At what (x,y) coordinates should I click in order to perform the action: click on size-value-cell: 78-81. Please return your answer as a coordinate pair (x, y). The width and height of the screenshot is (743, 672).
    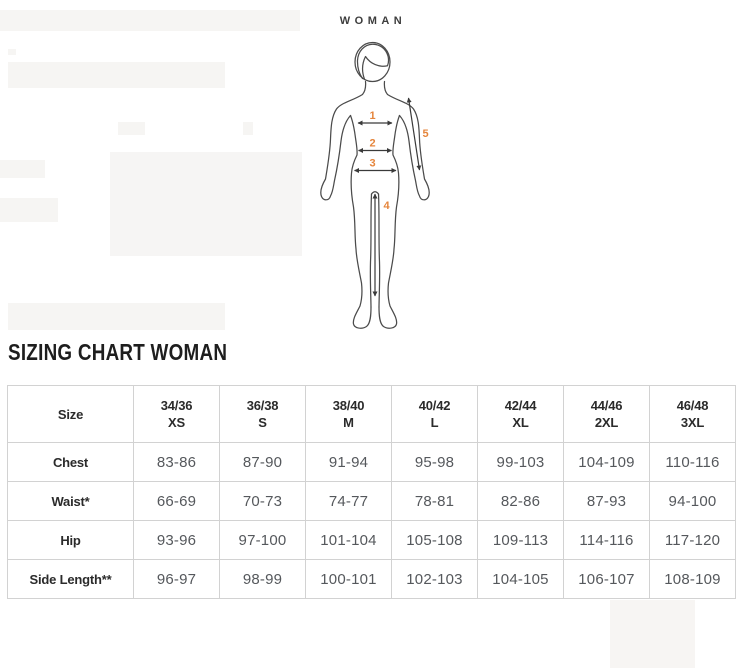
    Looking at the image, I should click on (434, 501).